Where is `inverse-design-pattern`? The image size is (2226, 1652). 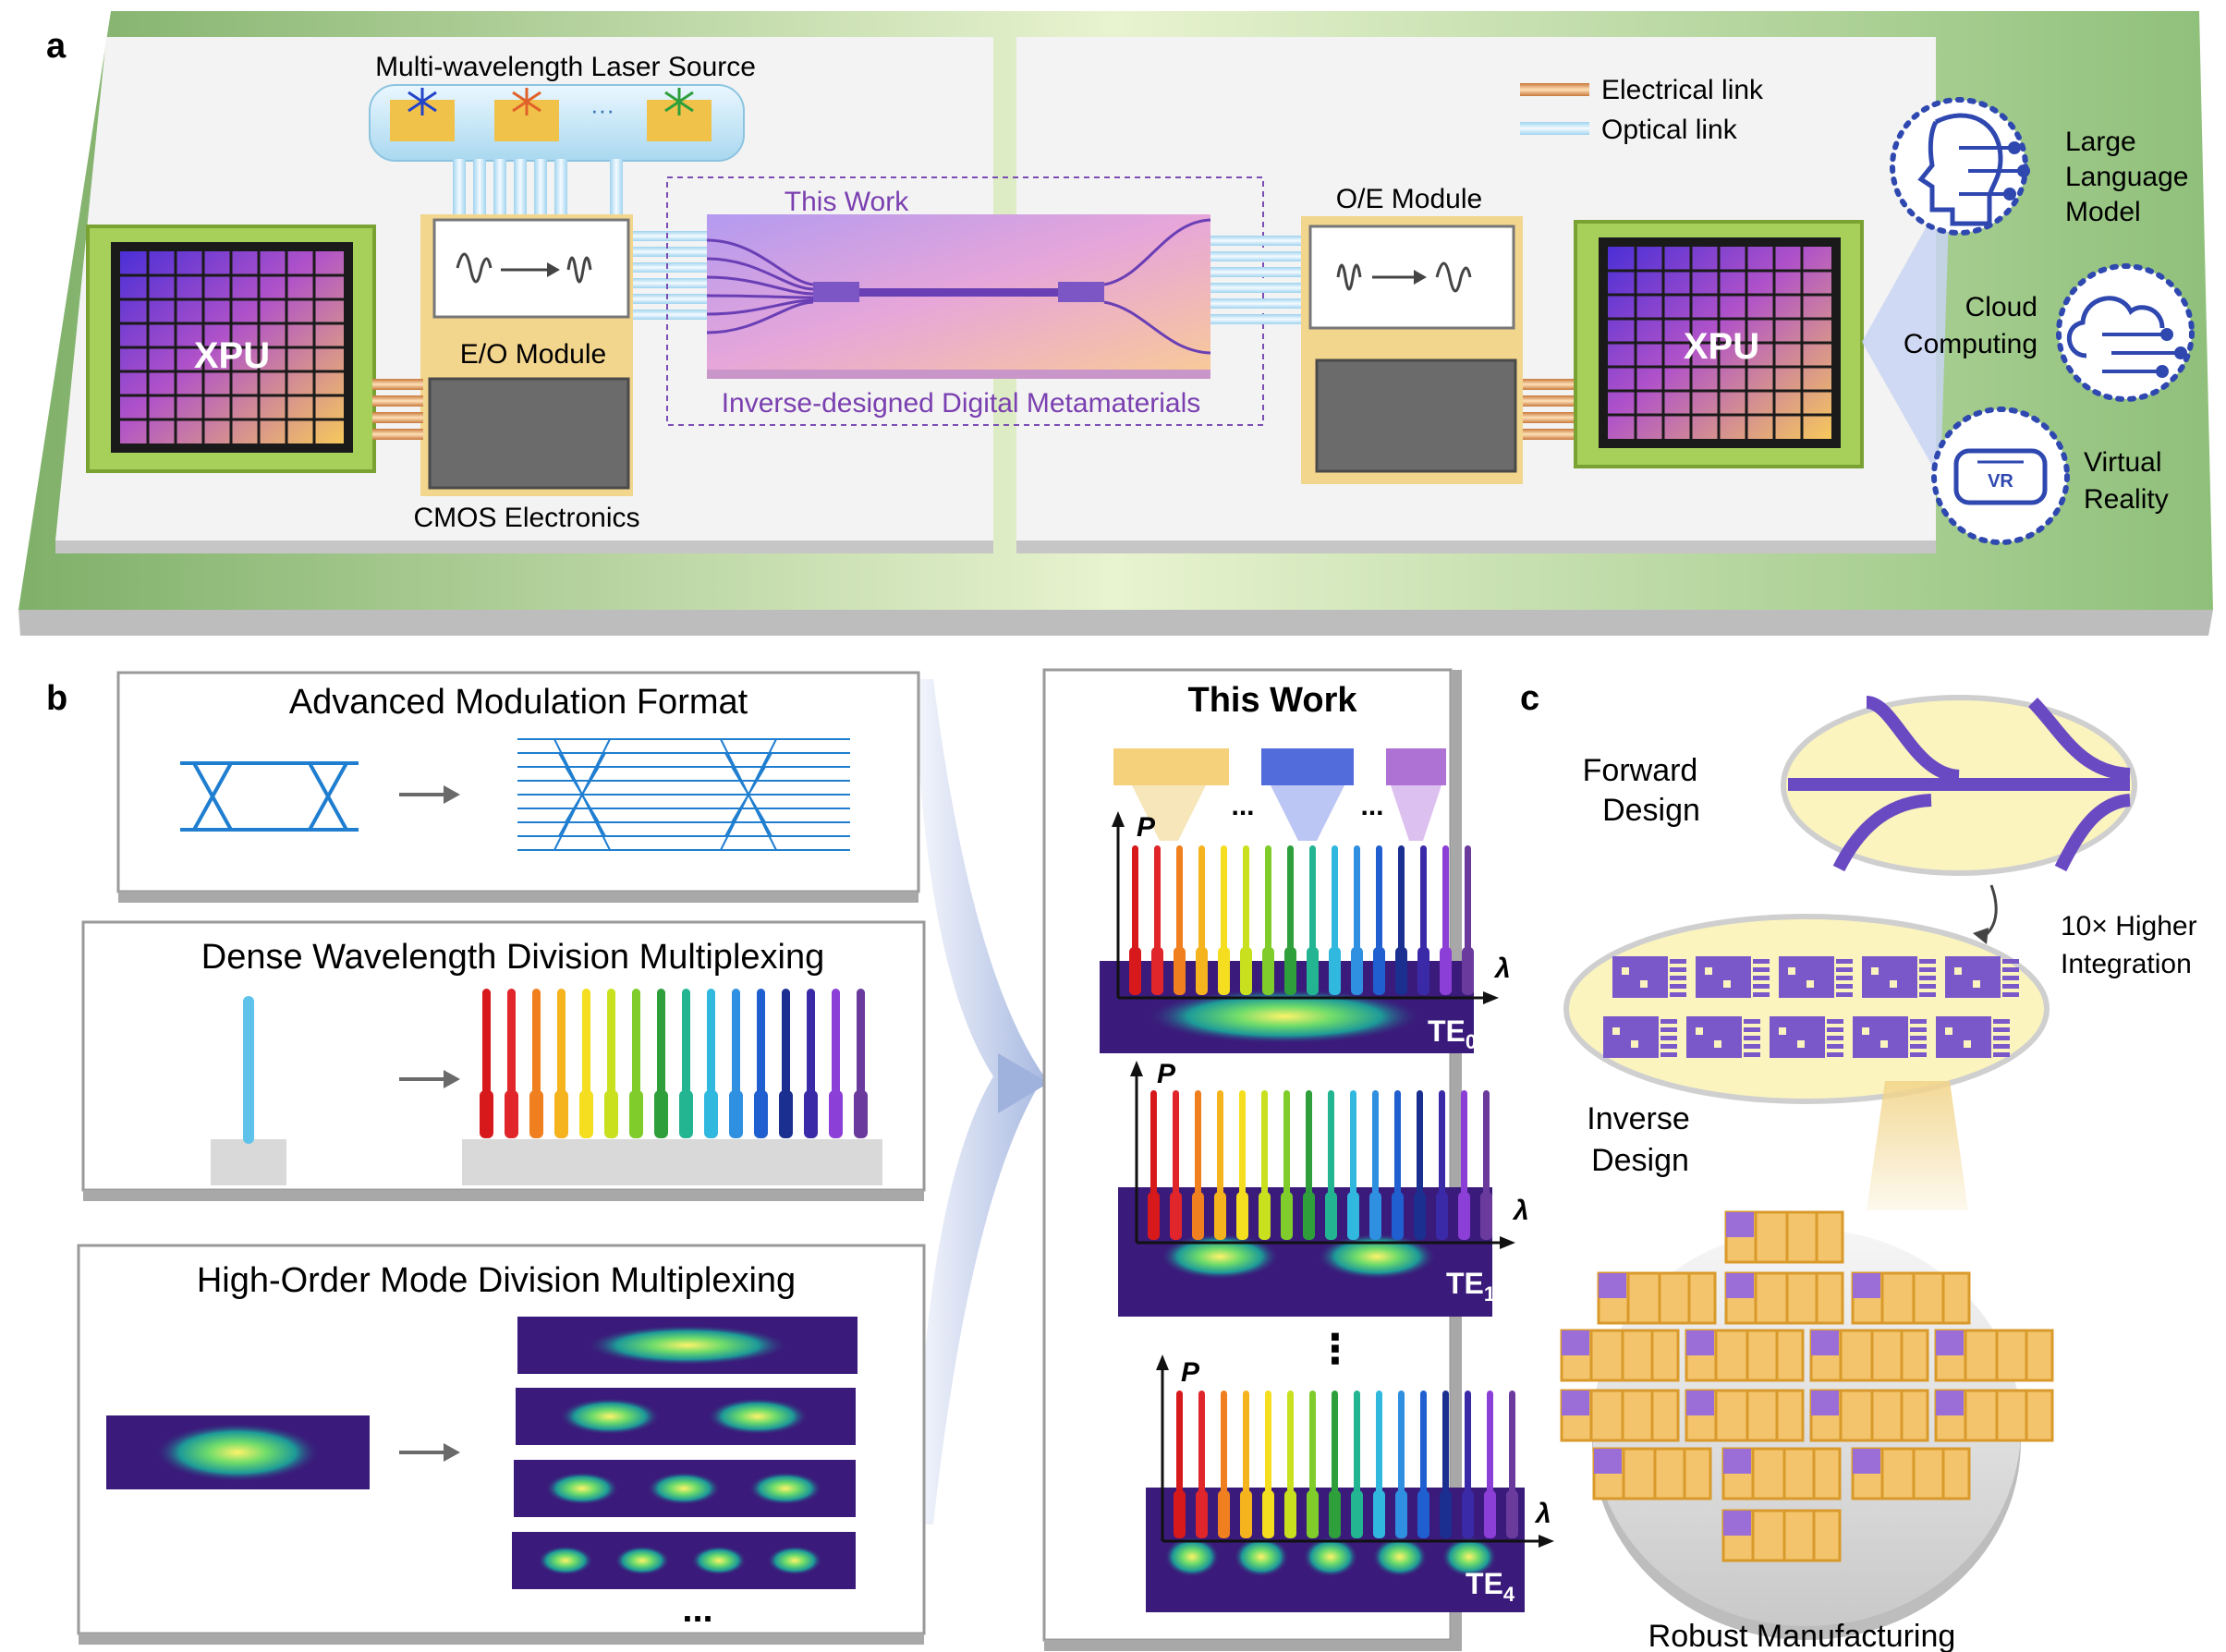
inverse-design-pattern is located at coordinates (1811, 1007).